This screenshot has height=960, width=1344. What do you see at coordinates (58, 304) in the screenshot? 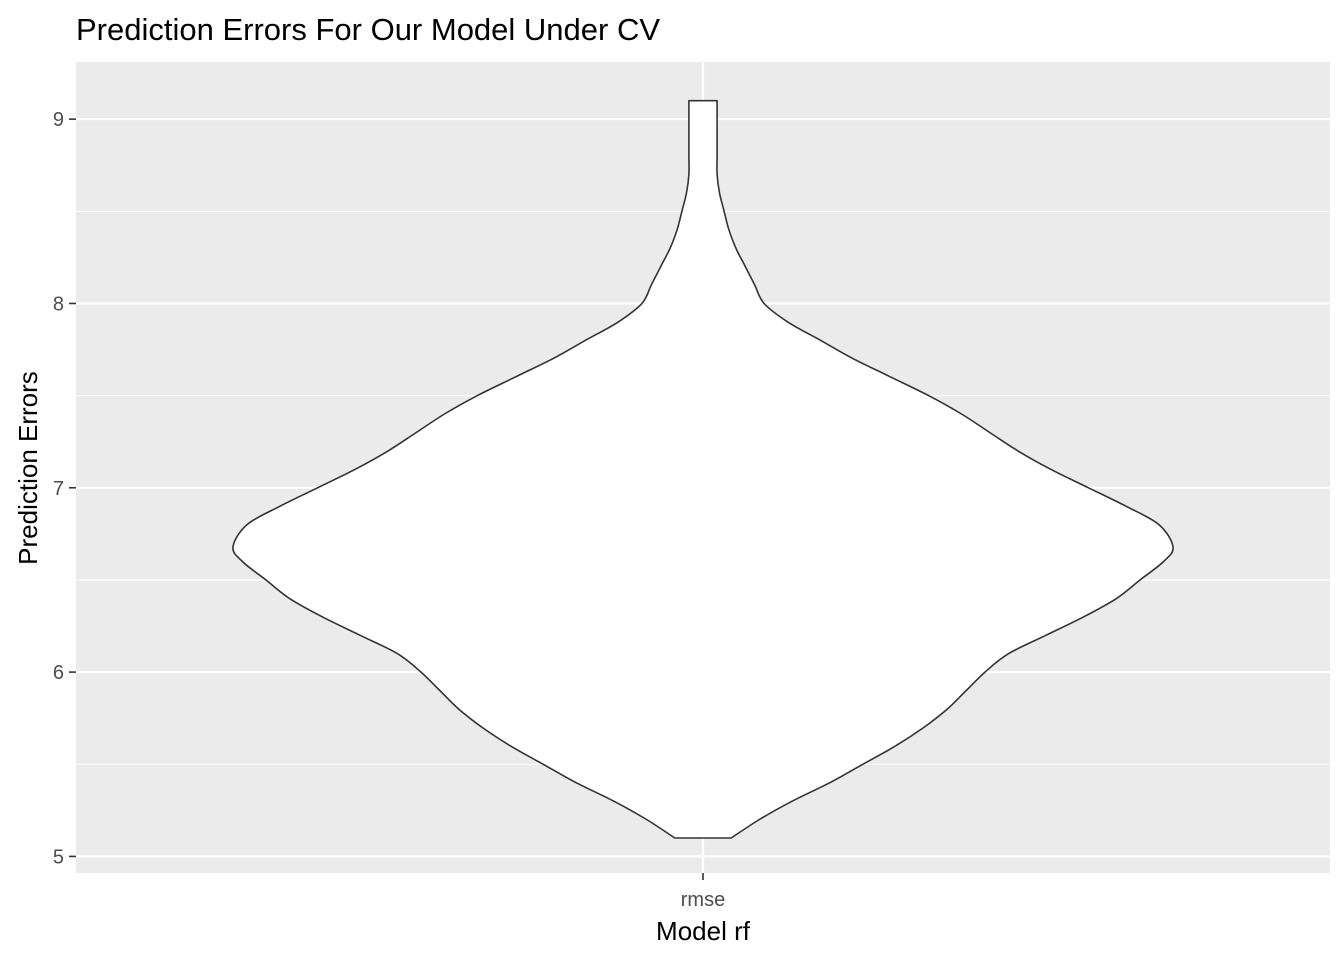
I see `y-tick-label: 8` at bounding box center [58, 304].